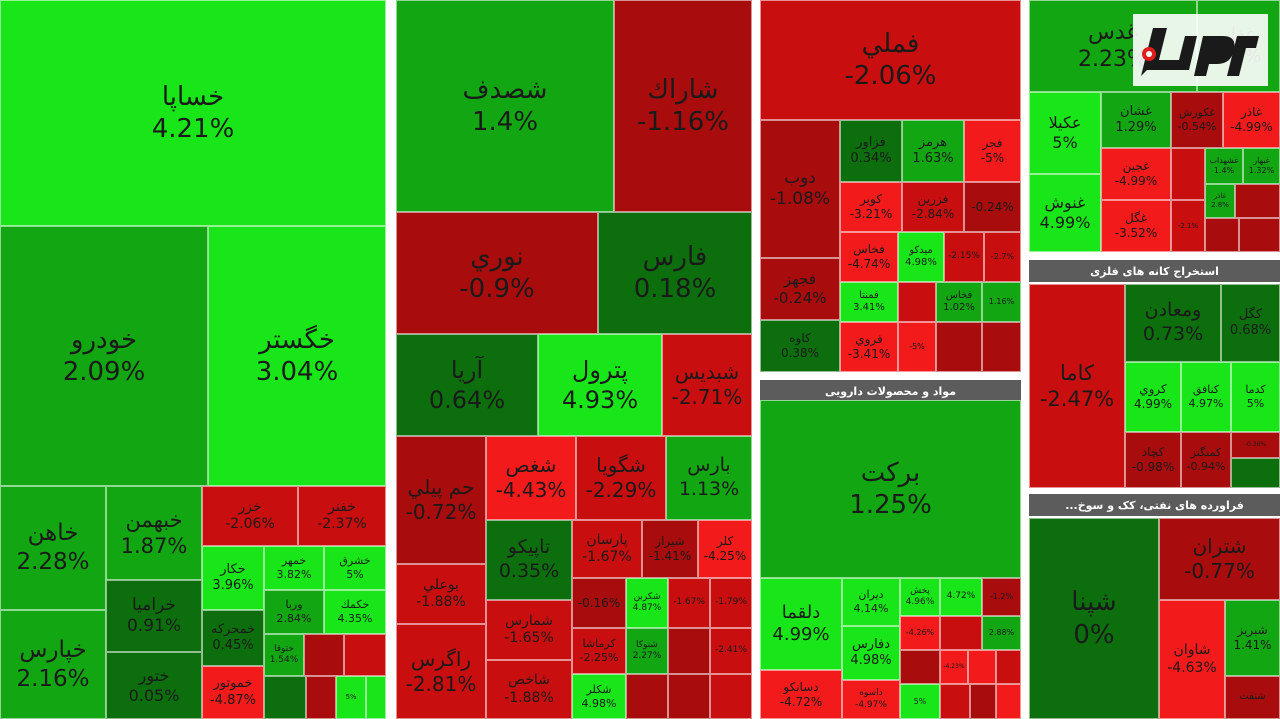 This screenshot has height=719, width=1280. Describe the element at coordinates (1001, 633) in the screenshot. I see `treemap-tile: 2.88%` at that location.